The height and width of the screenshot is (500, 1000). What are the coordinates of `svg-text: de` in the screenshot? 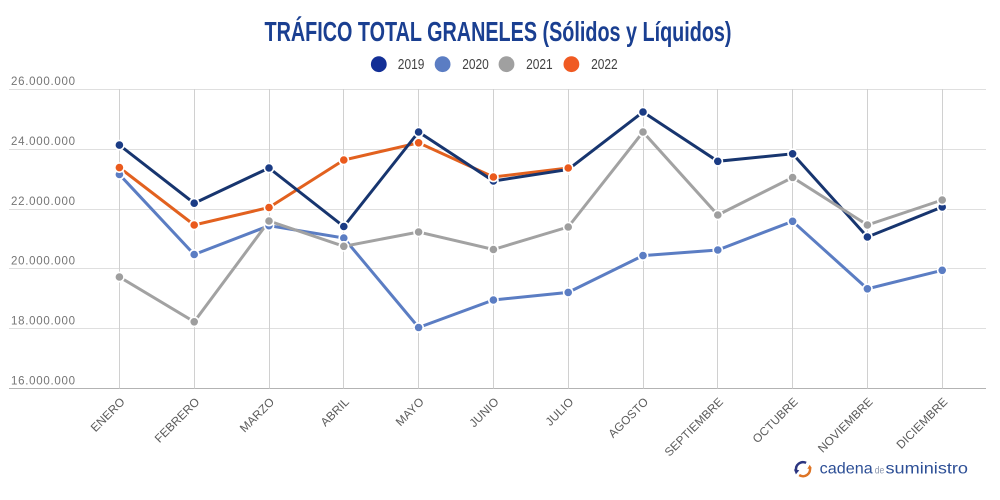 It's located at (880, 471).